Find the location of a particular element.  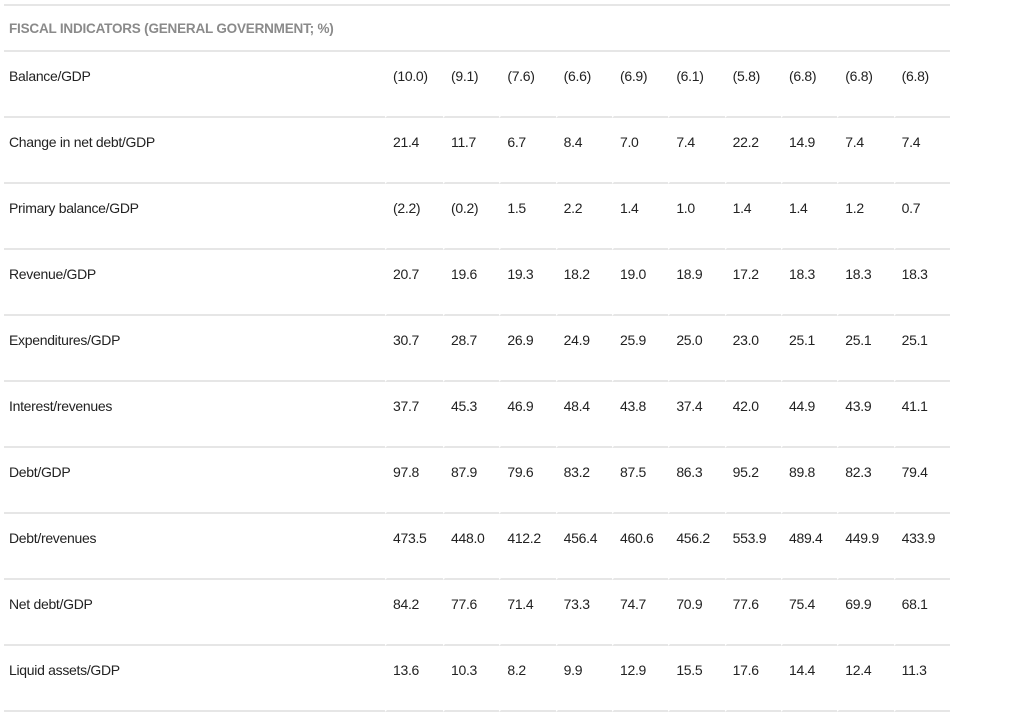

table-cell: 37.4 is located at coordinates (696, 415).